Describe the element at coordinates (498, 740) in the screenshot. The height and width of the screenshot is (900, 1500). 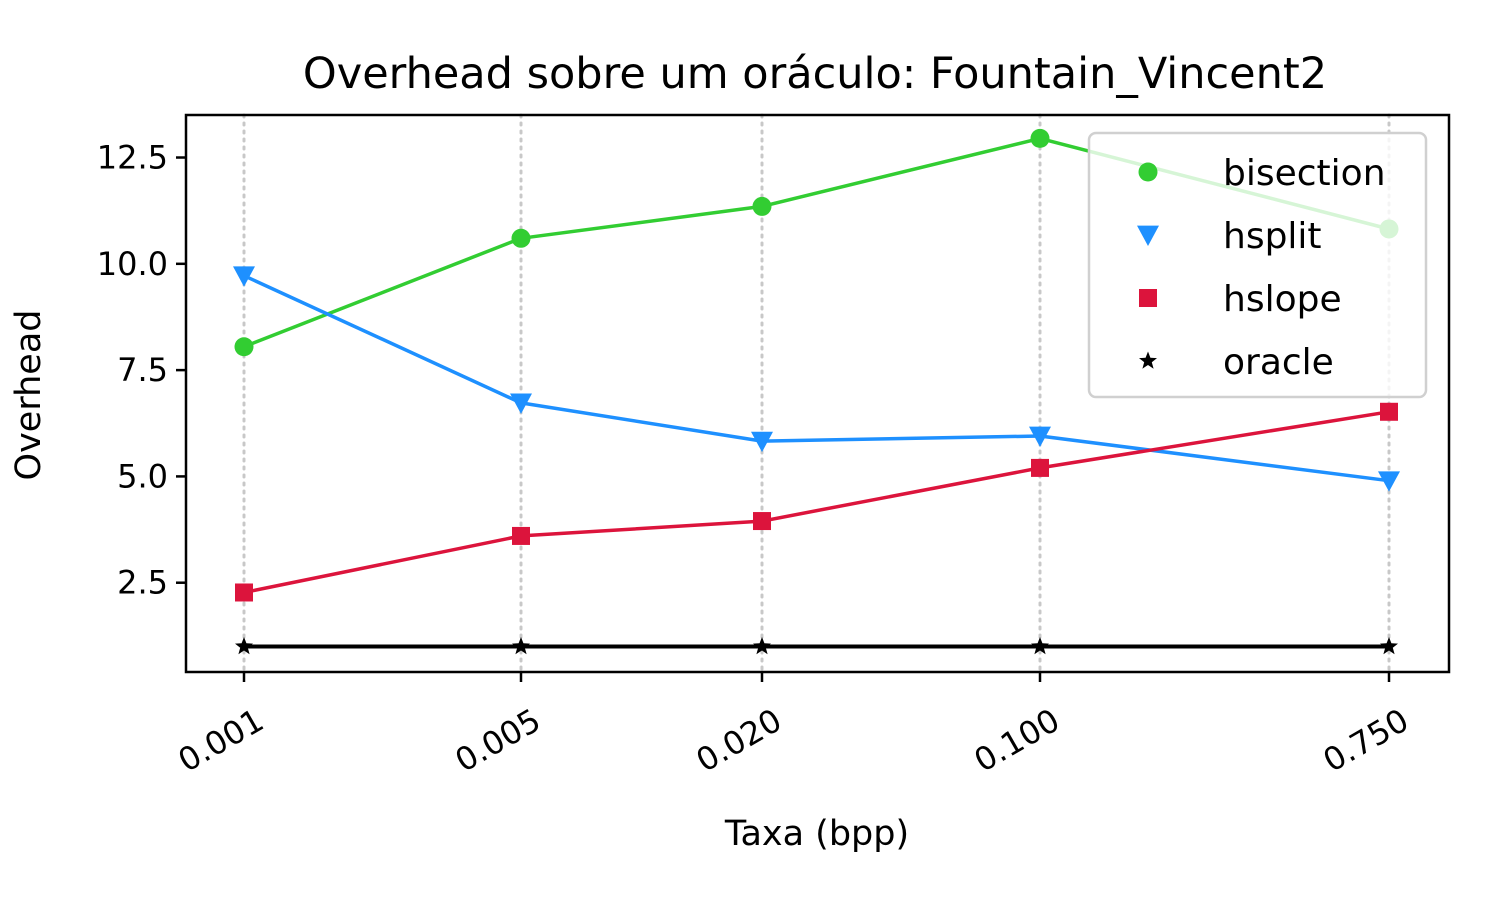
I see `x-tick-label: 0.005` at that location.